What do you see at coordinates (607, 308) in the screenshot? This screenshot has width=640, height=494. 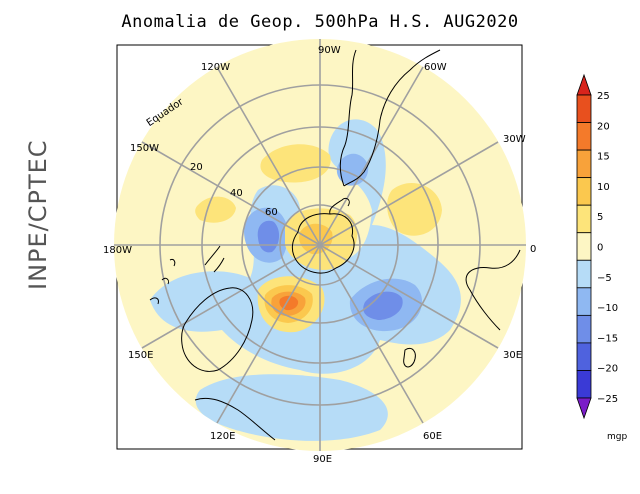 I see `colorbar-tick-label: −10` at bounding box center [607, 308].